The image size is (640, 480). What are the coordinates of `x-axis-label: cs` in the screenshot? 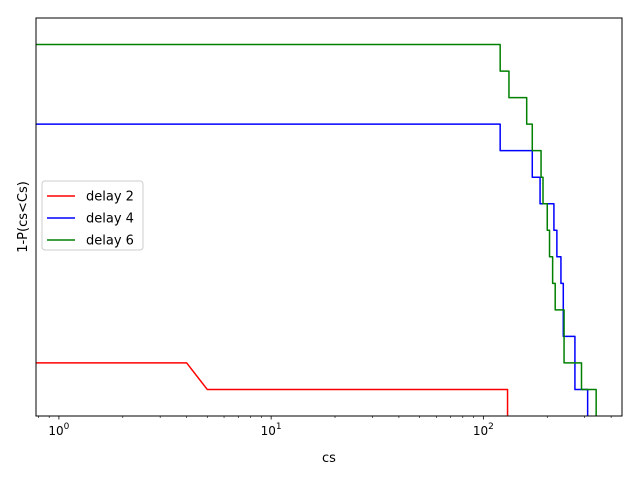 It's located at (329, 458).